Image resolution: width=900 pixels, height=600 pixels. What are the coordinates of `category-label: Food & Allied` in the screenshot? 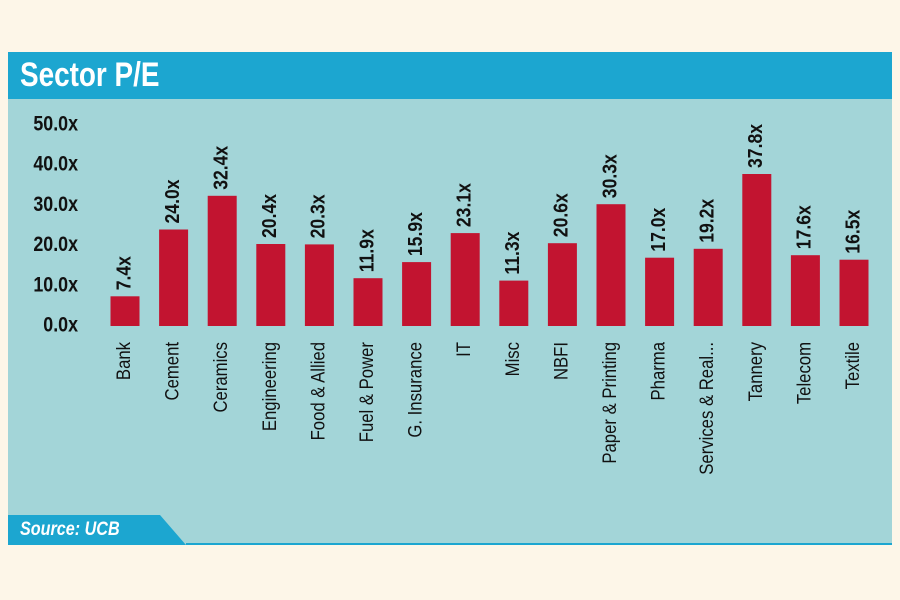 It's located at (317, 391).